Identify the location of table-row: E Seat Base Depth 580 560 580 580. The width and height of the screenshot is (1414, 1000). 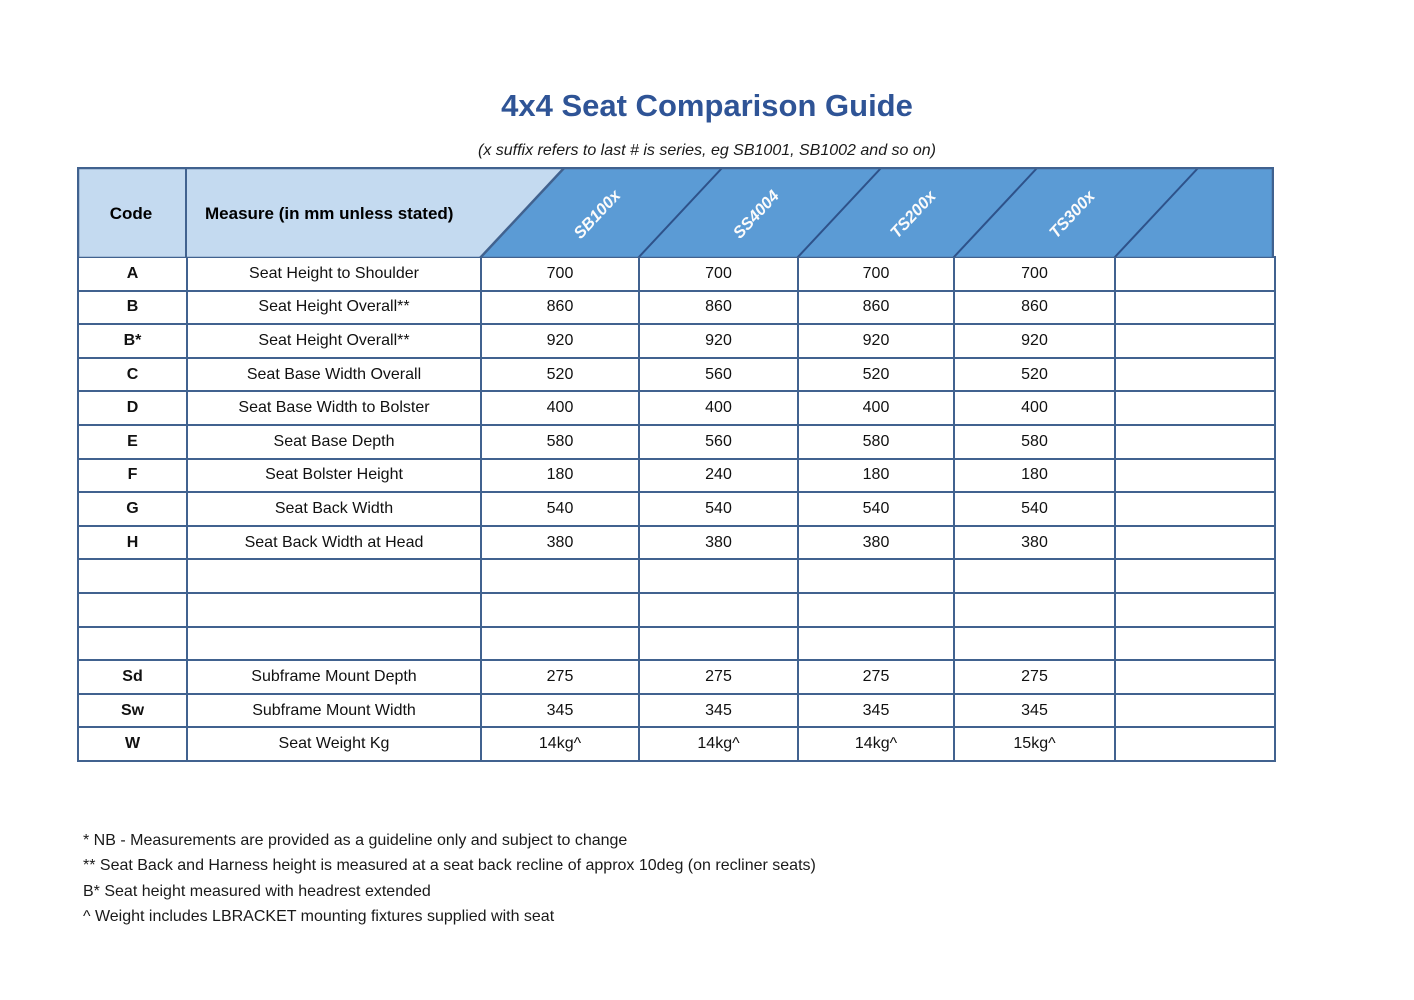
(676, 441).